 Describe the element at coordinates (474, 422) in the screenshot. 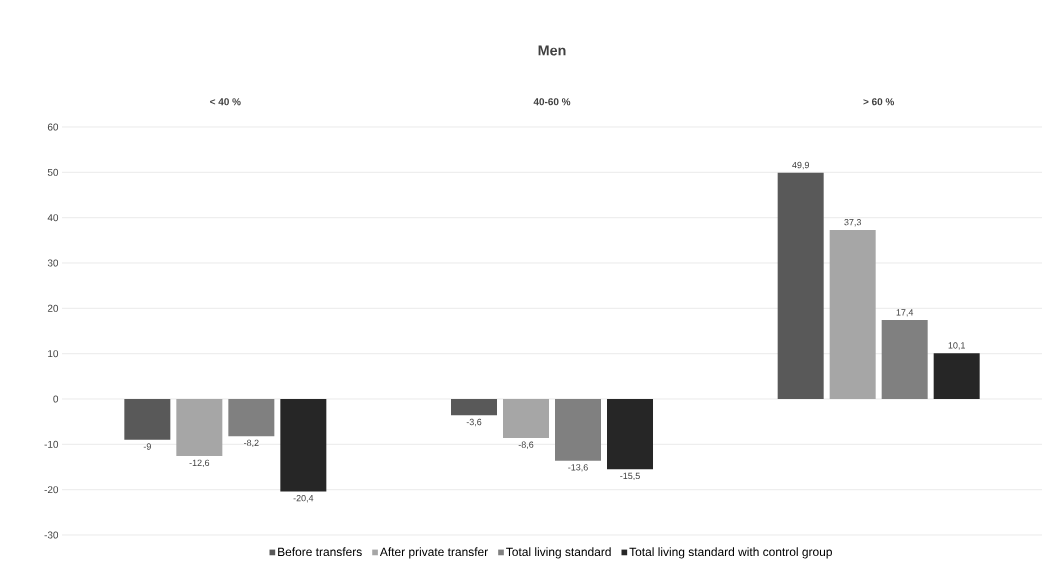

I see `data-label: -3,6` at that location.